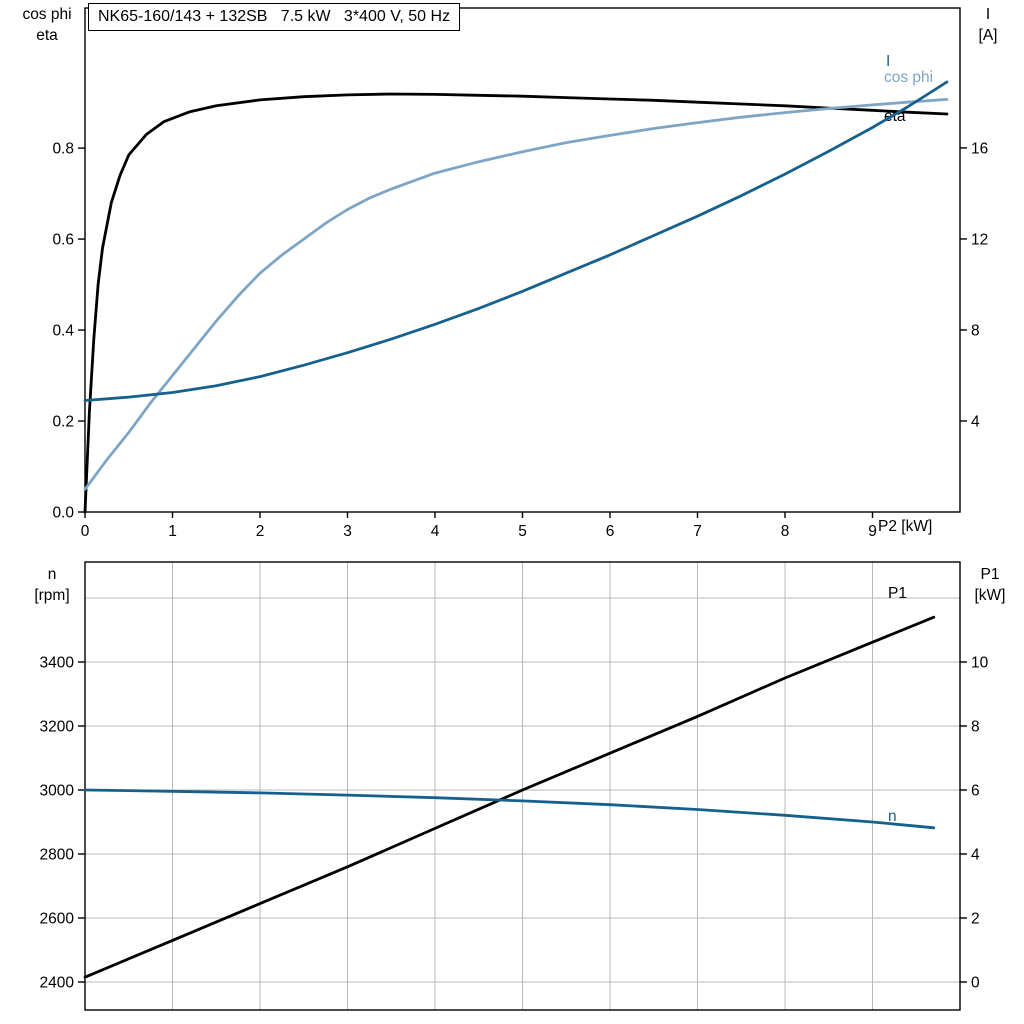  Describe the element at coordinates (57, 791) in the screenshot. I see `y-left-tick-label: 3000` at that location.